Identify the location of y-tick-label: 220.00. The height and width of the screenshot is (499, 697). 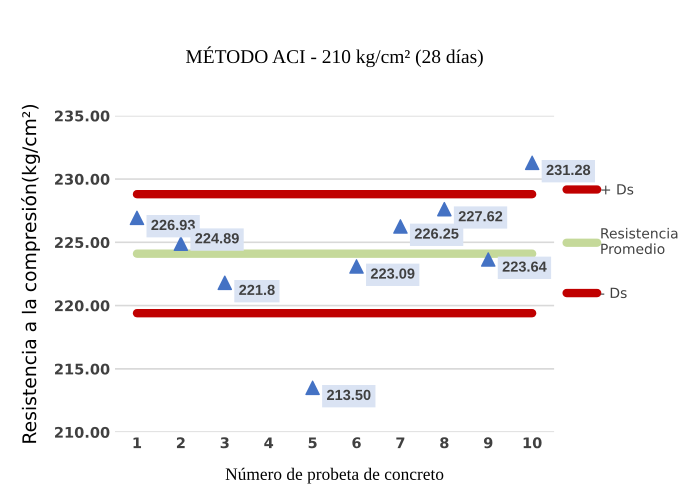
(82, 306).